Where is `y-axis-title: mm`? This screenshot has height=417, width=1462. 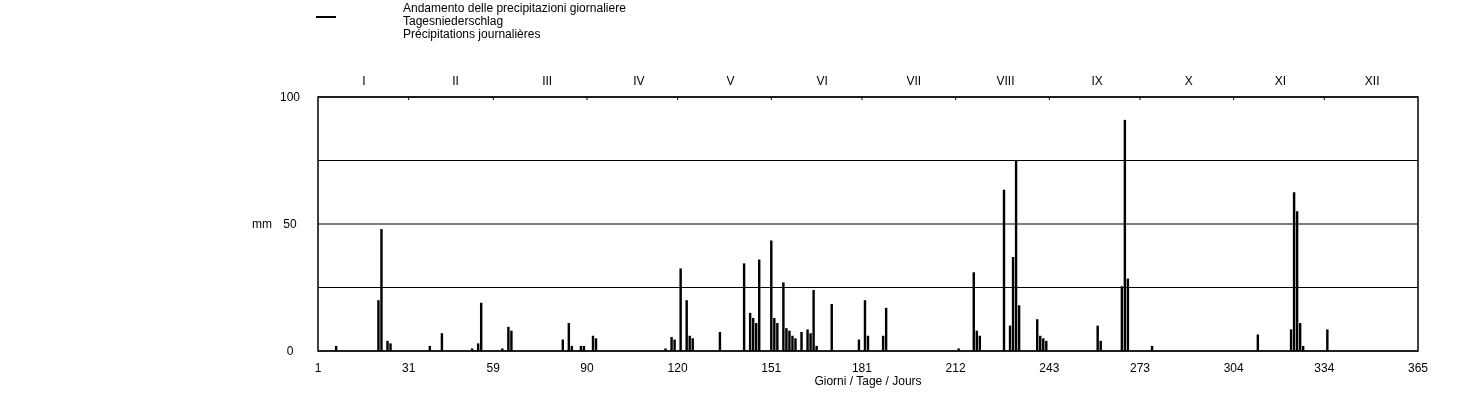
y-axis-title: mm is located at coordinates (262, 224).